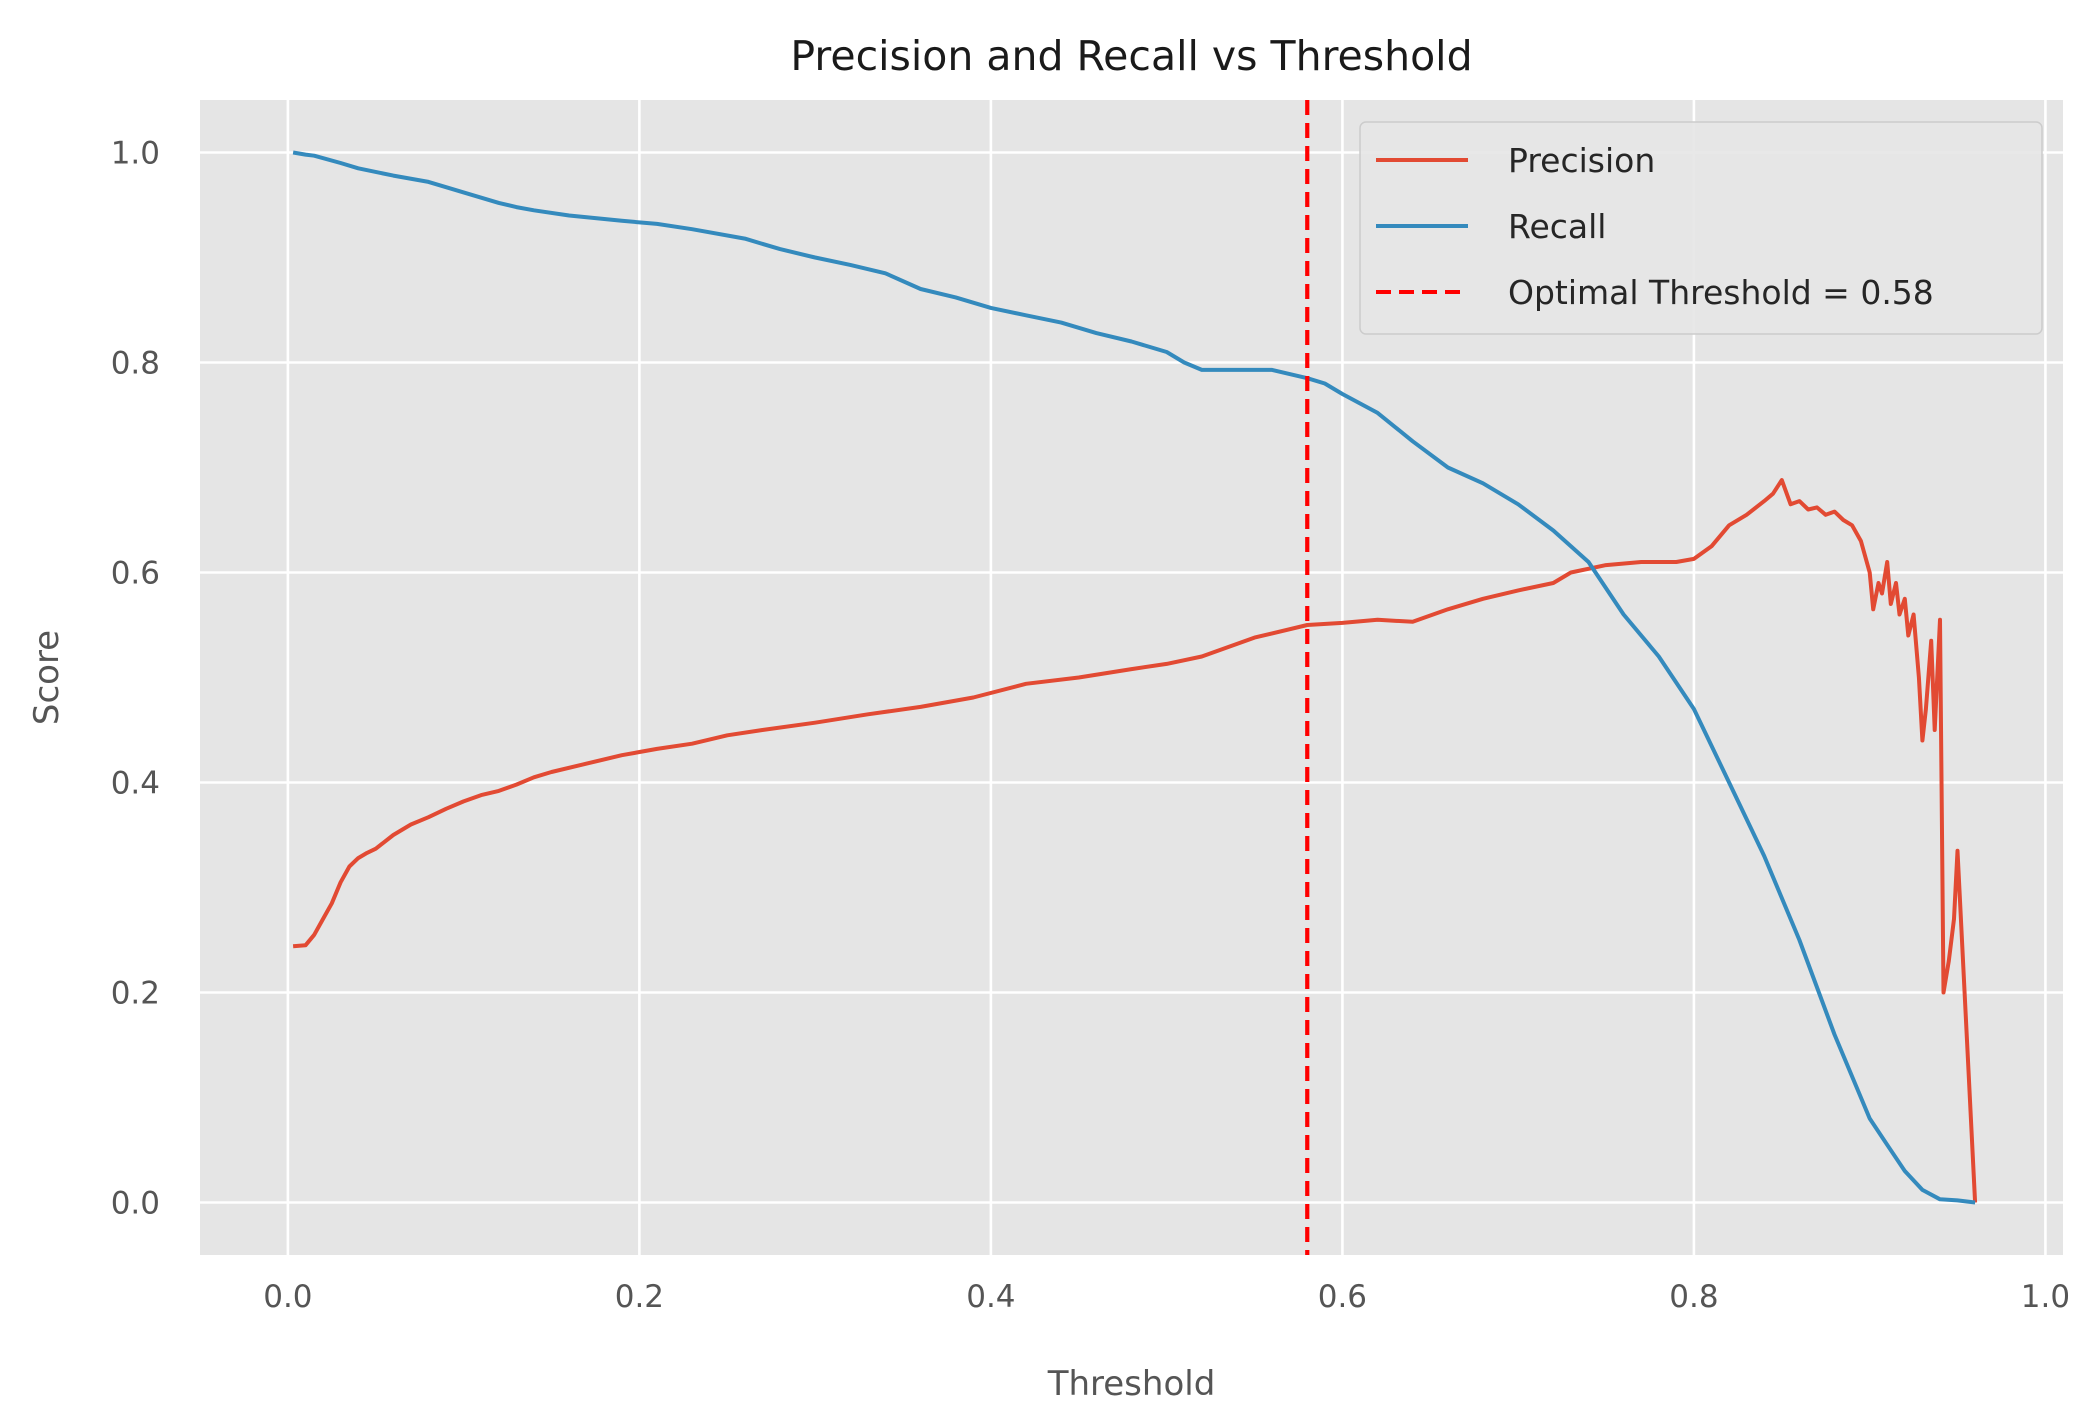 The image size is (2100, 1428). Describe the element at coordinates (135, 154) in the screenshot. I see `y-tick-label: 1.0` at that location.